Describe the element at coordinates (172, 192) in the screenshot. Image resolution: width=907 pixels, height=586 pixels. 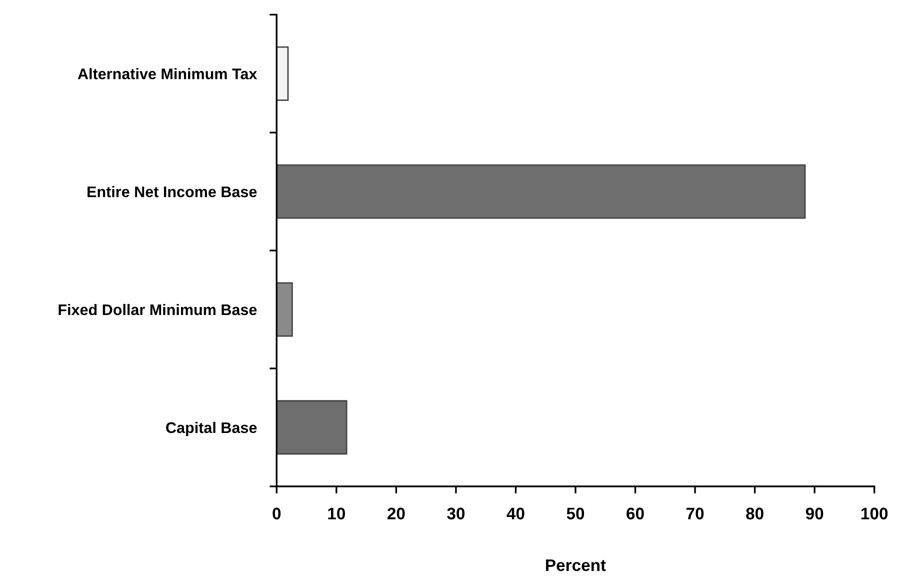
I see `y-tick-label: Entire Net Income Base` at that location.